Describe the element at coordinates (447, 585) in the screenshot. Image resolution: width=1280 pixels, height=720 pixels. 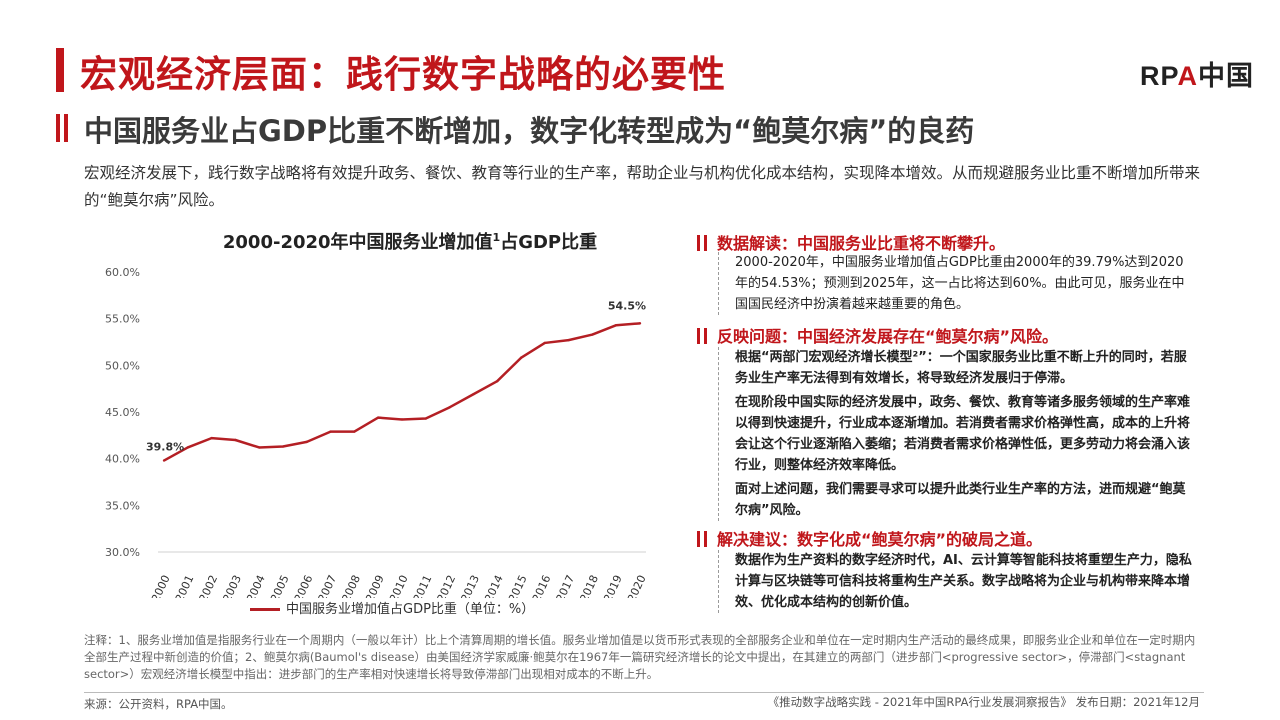
I see `x-tick-label: 2012` at that location.